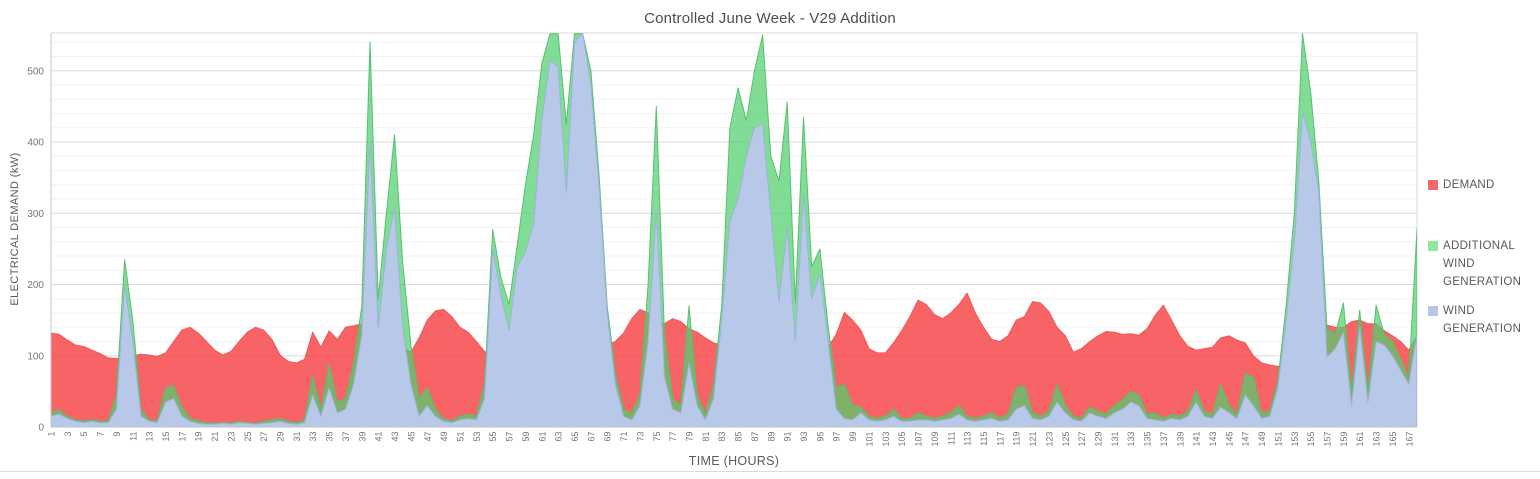 The image size is (1540, 479). Describe the element at coordinates (41, 428) in the screenshot. I see `svg-text: 0` at that location.